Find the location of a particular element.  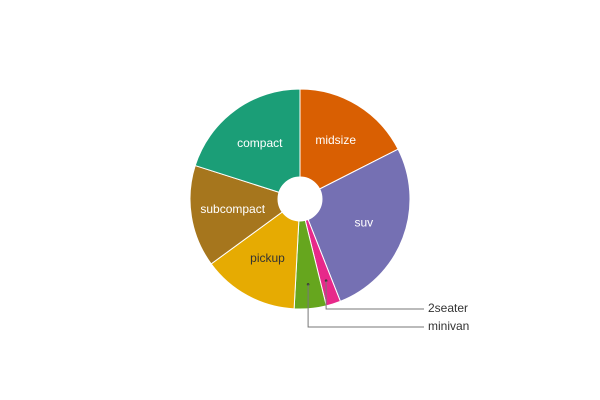

slice-label-pickup: pickup is located at coordinates (267, 258).